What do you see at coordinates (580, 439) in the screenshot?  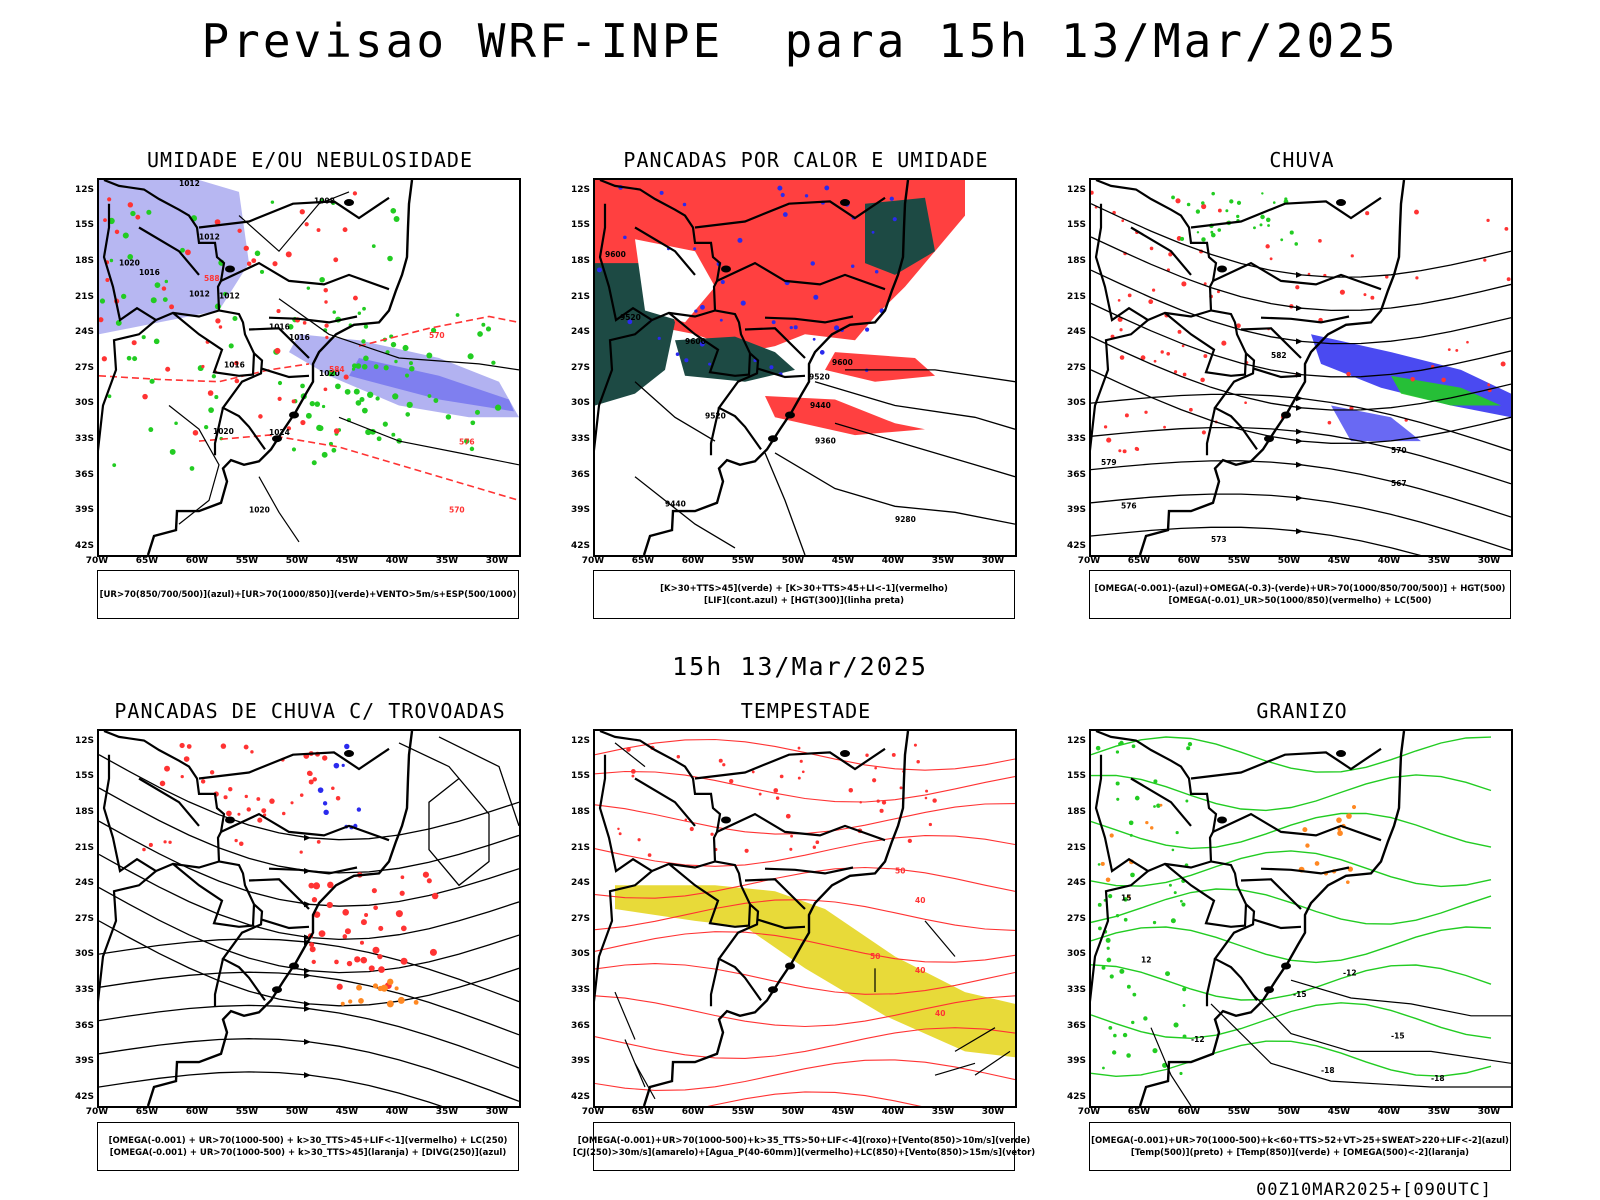 I see `lat-tick-label: 33S` at bounding box center [580, 439].